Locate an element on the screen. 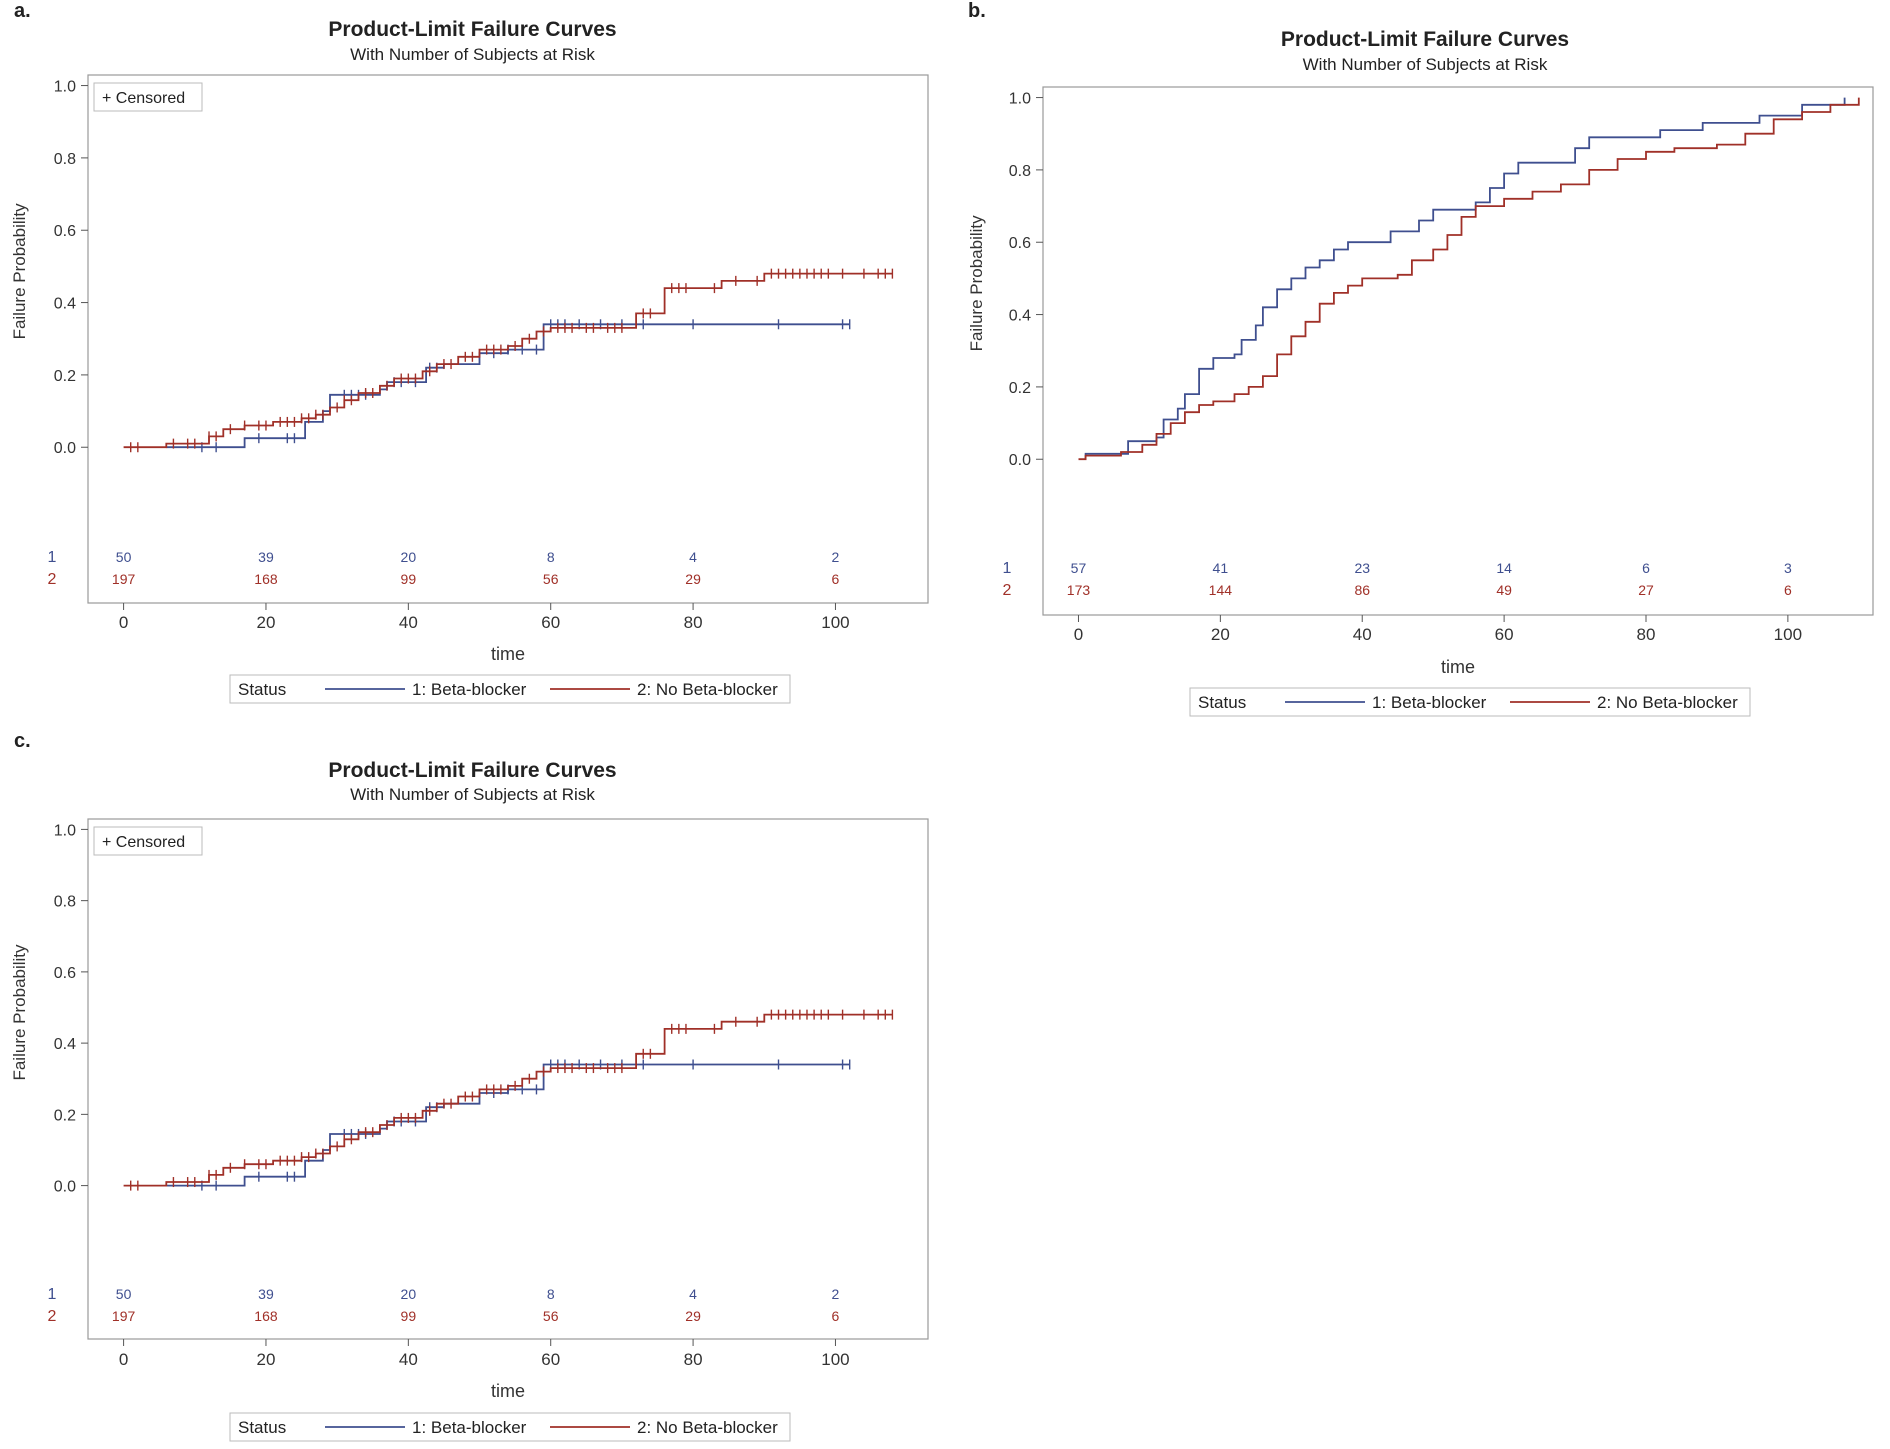 This screenshot has width=1890, height=1449. censored-legend-box is located at coordinates (148, 97).